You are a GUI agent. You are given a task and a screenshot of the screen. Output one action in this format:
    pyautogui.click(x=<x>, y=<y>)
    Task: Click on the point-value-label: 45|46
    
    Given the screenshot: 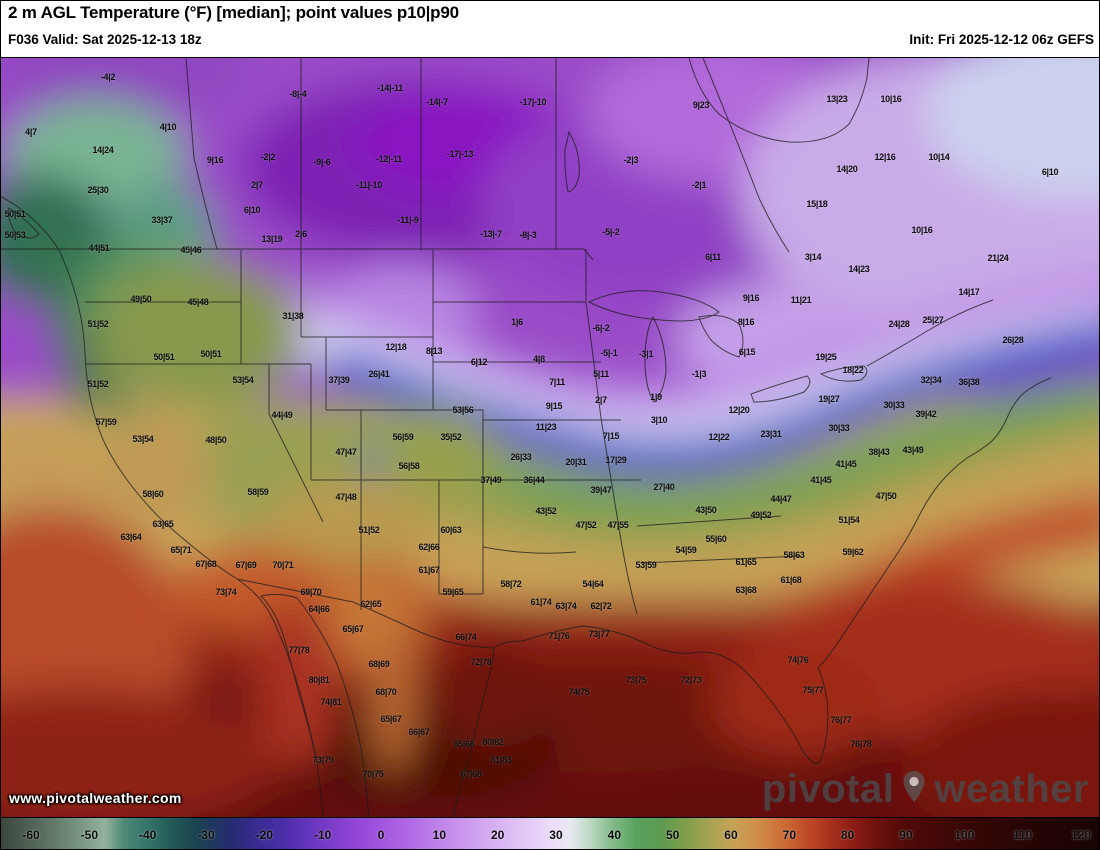 What is the action you would take?
    pyautogui.click(x=191, y=250)
    